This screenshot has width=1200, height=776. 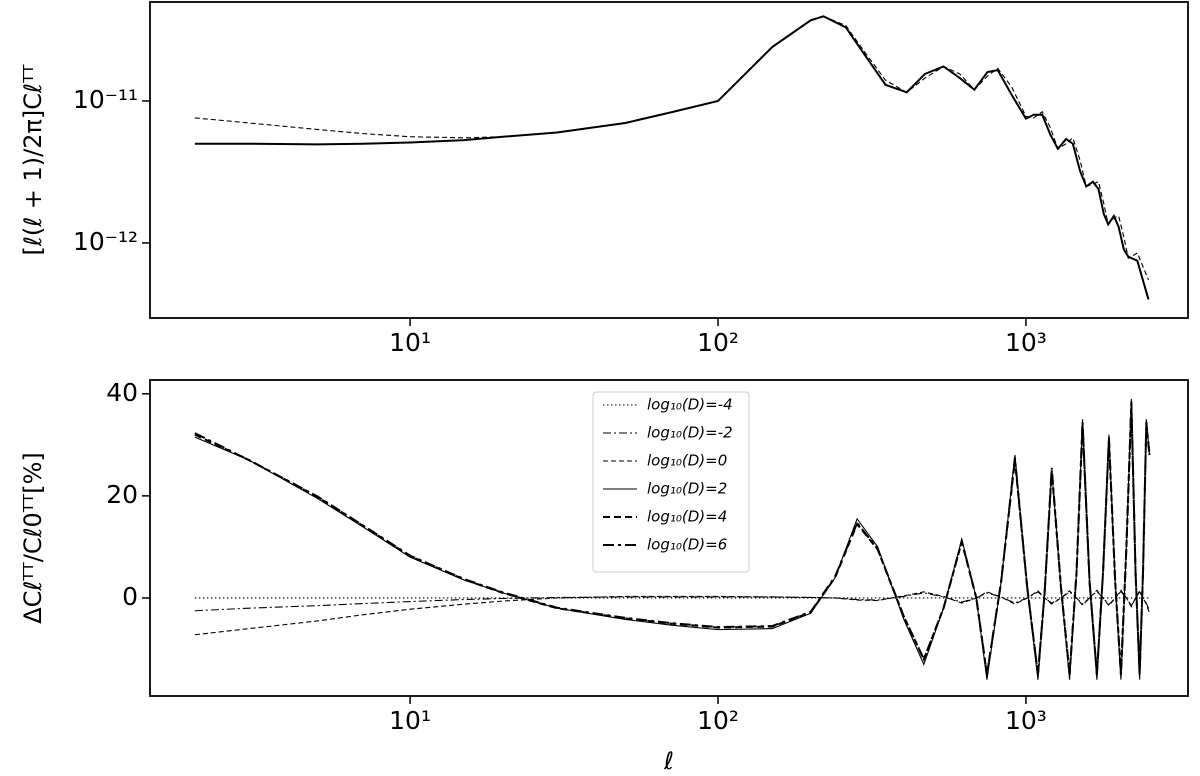 What do you see at coordinates (130, 596) in the screenshot?
I see `y-tick-label: 0` at bounding box center [130, 596].